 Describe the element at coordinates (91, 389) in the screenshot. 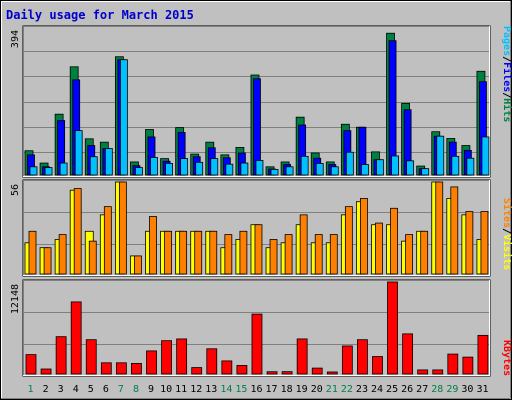

I see `x-tick-label: 5` at that location.